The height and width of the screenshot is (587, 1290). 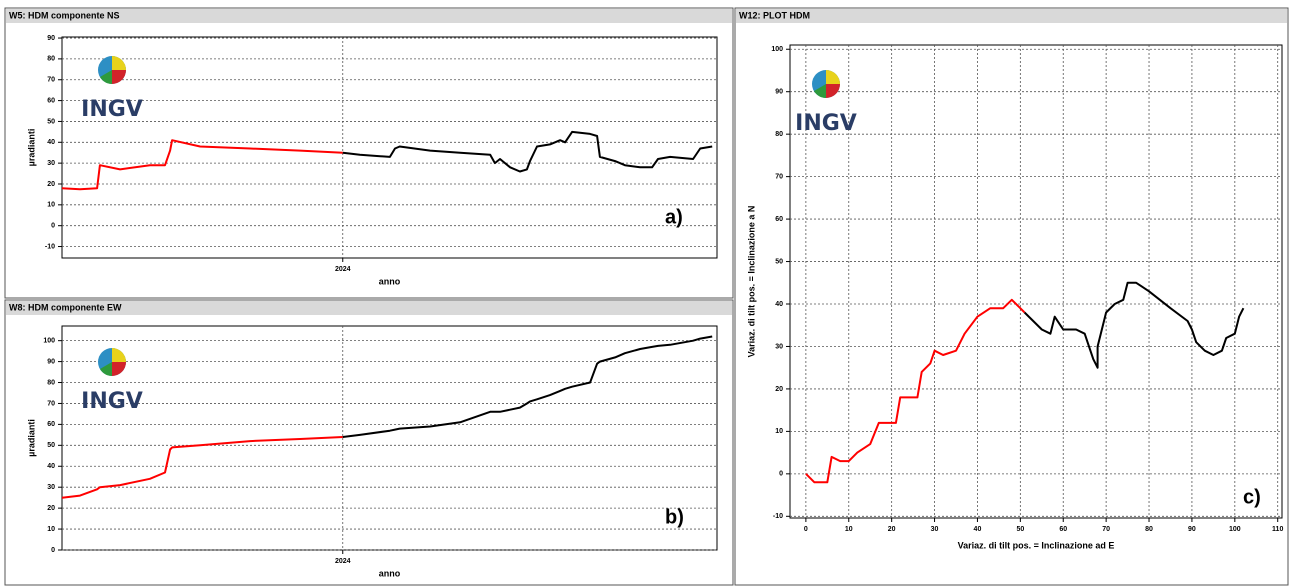 I want to click on x-tick-label: 20, so click(x=892, y=529).